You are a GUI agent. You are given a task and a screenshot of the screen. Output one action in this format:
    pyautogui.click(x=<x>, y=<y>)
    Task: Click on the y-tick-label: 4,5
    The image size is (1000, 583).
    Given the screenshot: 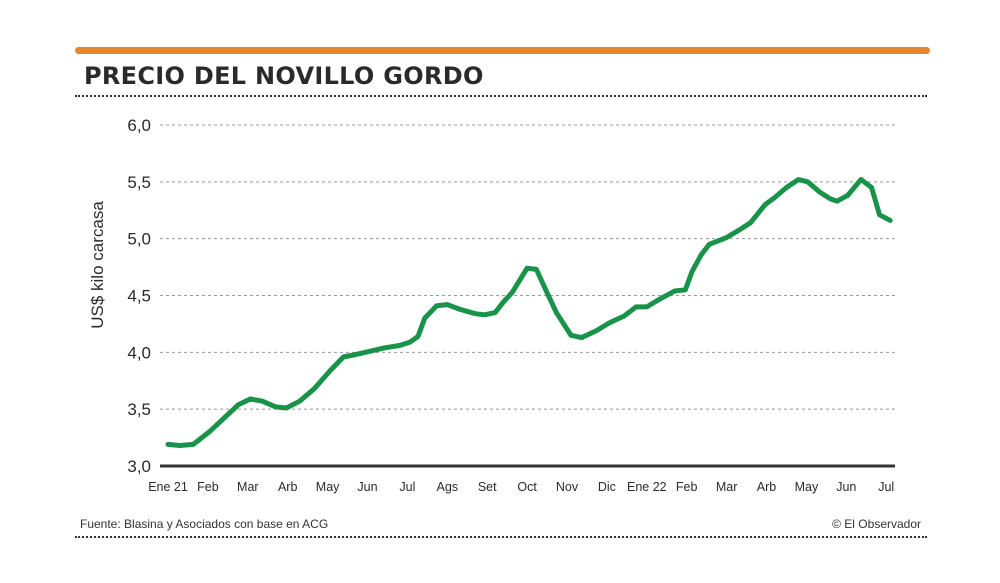 What is the action you would take?
    pyautogui.click(x=139, y=296)
    